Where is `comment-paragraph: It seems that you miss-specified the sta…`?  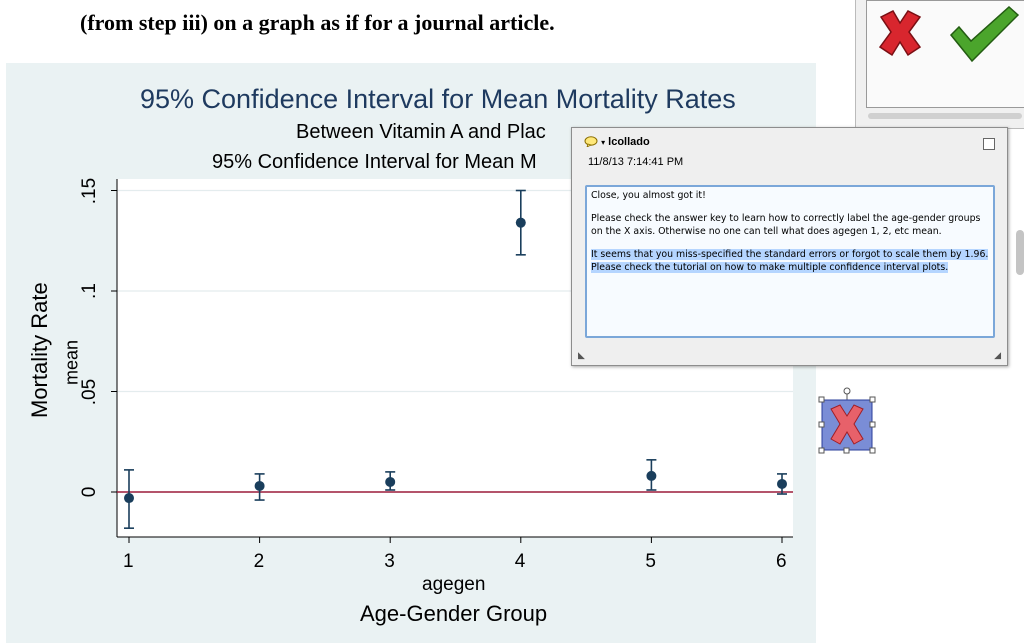
comment-paragraph: It seems that you miss-specified the sta… is located at coordinates (790, 261).